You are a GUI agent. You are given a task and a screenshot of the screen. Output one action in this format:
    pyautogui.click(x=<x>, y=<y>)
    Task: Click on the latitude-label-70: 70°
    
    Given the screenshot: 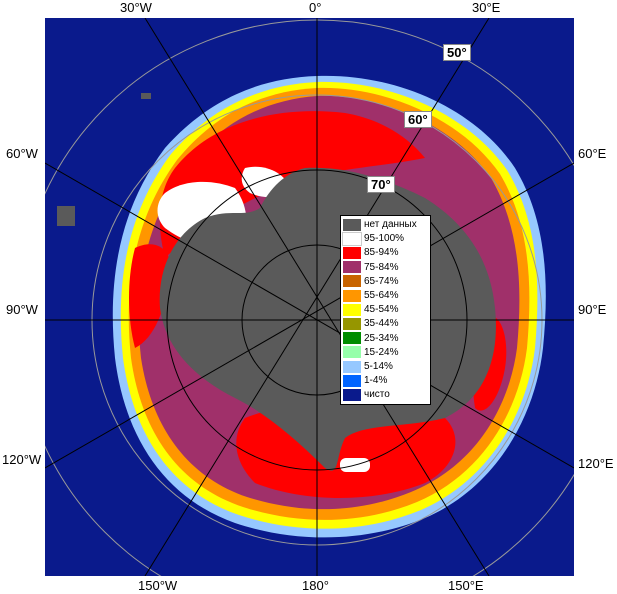 What is the action you would take?
    pyautogui.click(x=381, y=184)
    